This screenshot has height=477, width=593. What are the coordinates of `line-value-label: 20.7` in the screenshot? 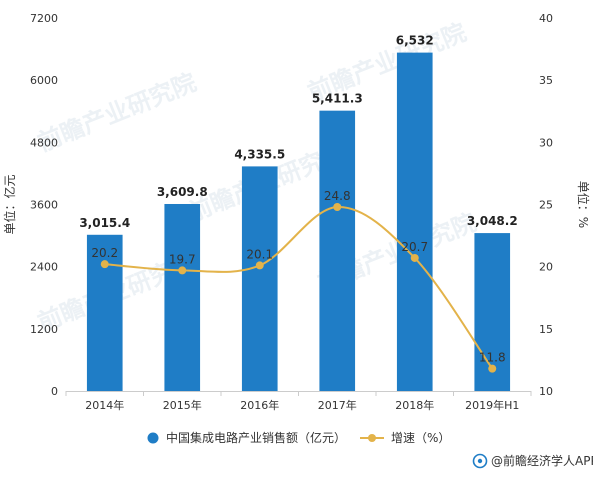 It's located at (414, 247).